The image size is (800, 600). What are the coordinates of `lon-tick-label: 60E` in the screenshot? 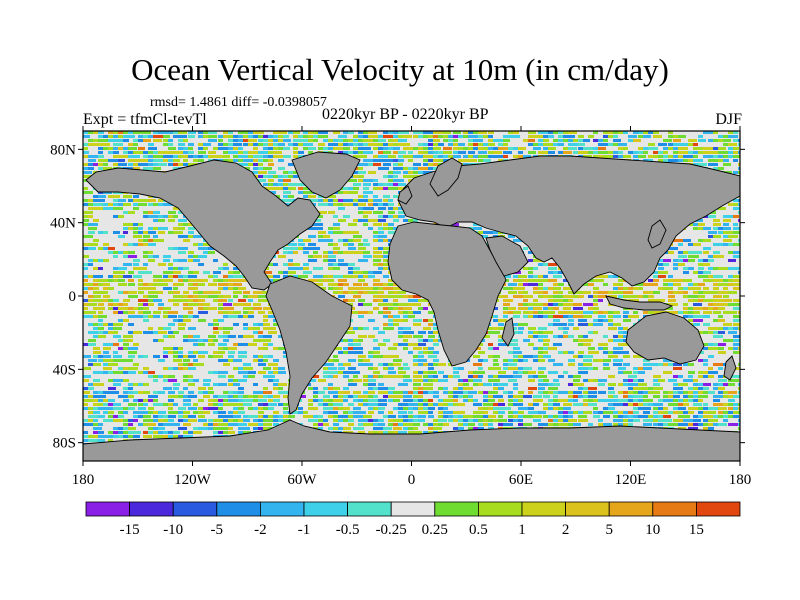 It's located at (521, 480).